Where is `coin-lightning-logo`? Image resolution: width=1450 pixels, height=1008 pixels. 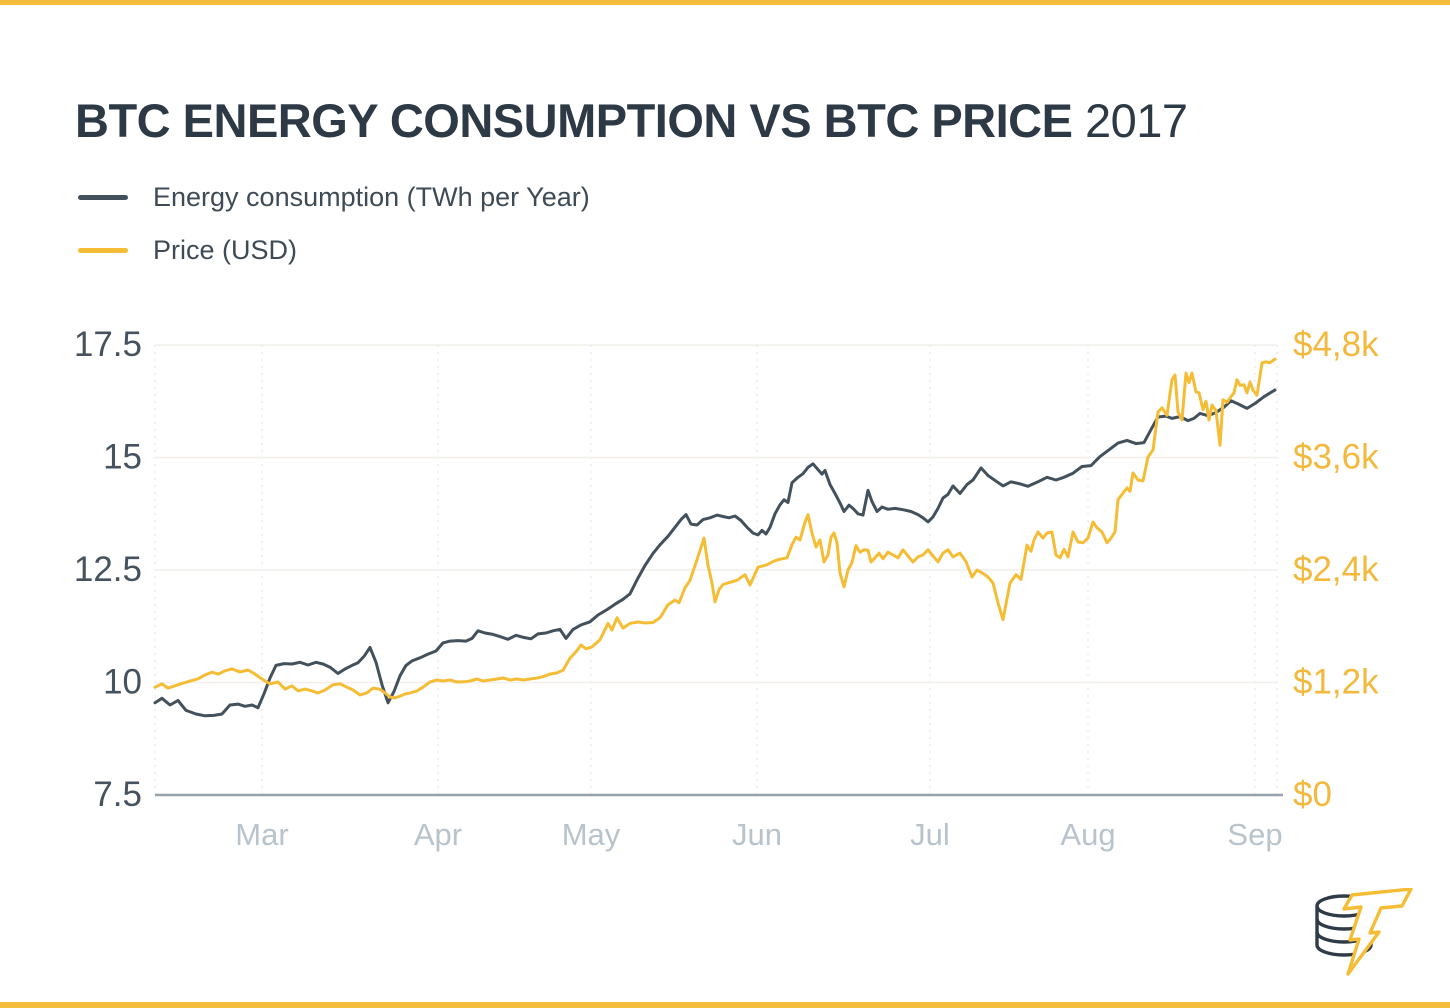 coin-lightning-logo is located at coordinates (1364, 932).